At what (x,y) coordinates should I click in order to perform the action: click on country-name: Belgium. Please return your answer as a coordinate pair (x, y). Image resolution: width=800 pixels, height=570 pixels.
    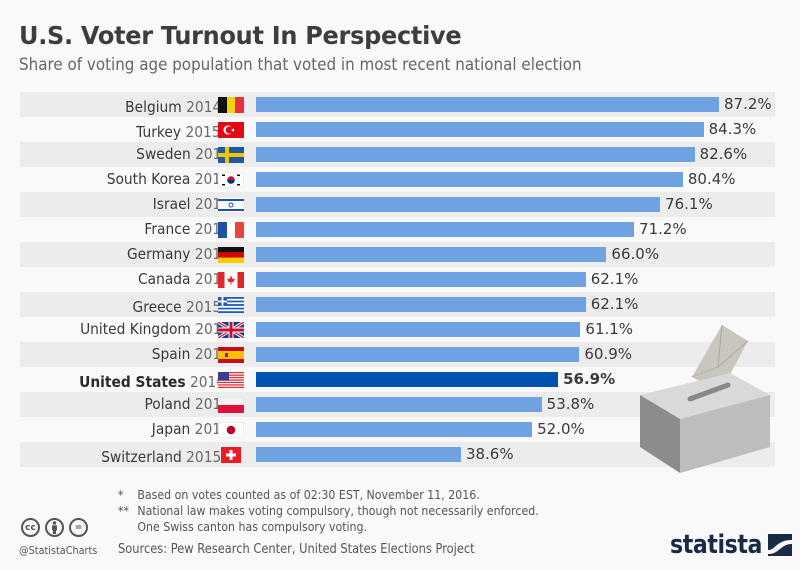
    Looking at the image, I should click on (153, 107).